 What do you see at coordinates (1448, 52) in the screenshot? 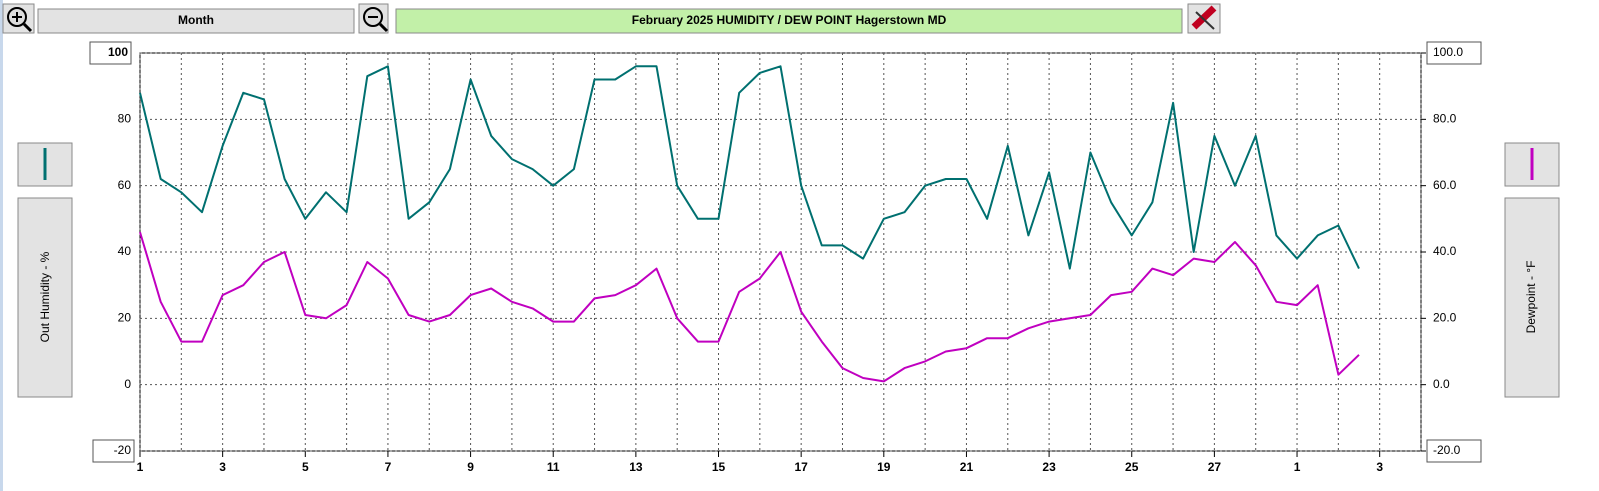
I see `y2-tick-label: 100.0` at bounding box center [1448, 52].